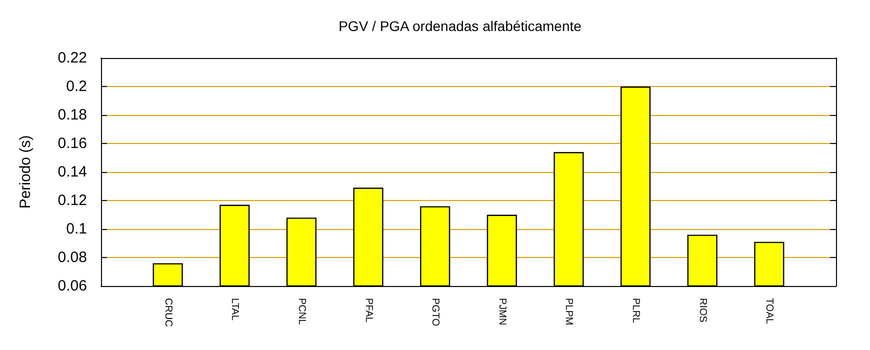 The width and height of the screenshot is (870, 350). I want to click on x-tick-label: TOAL, so click(769, 311).